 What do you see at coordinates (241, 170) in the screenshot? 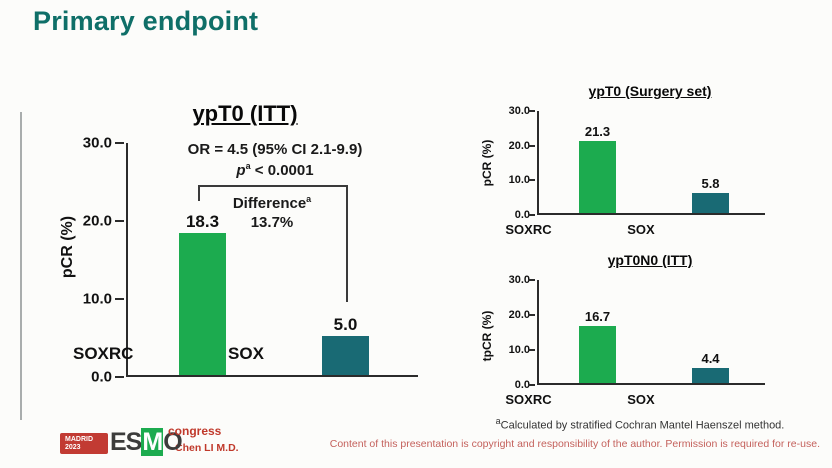
I see `p-symbol: p` at bounding box center [241, 170].